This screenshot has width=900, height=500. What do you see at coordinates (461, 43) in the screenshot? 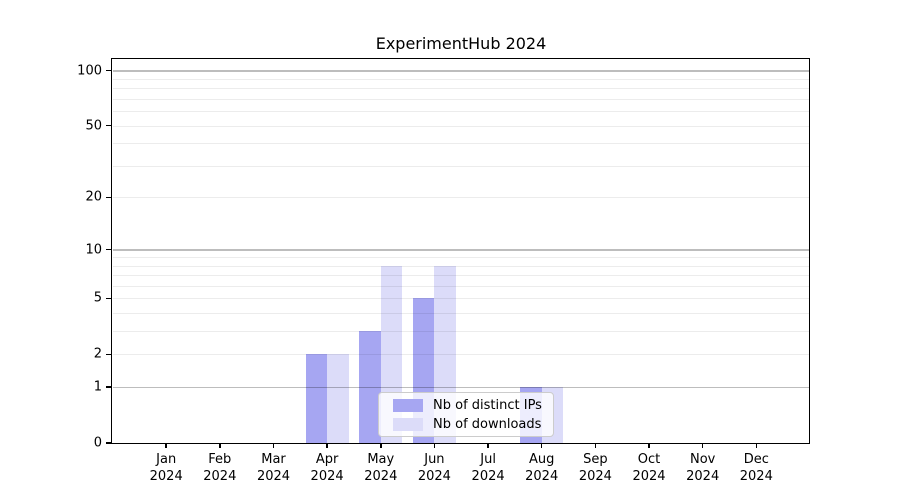
I see `chart-title: ExperimentHub 2024` at bounding box center [461, 43].